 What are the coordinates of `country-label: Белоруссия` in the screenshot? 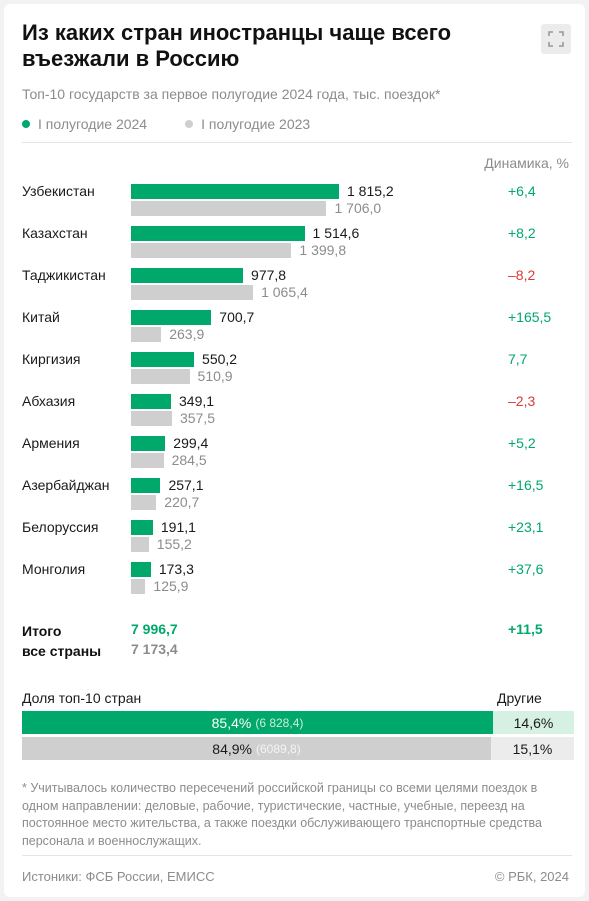 It's located at (60, 527).